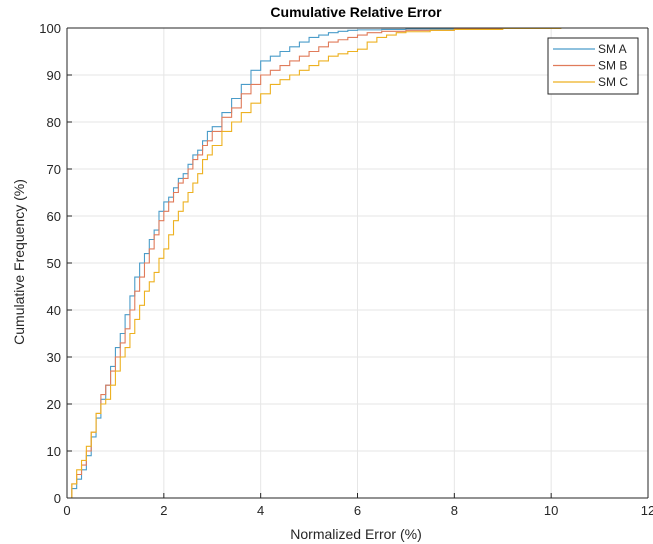  I want to click on y-tick-label: 50, so click(54, 263).